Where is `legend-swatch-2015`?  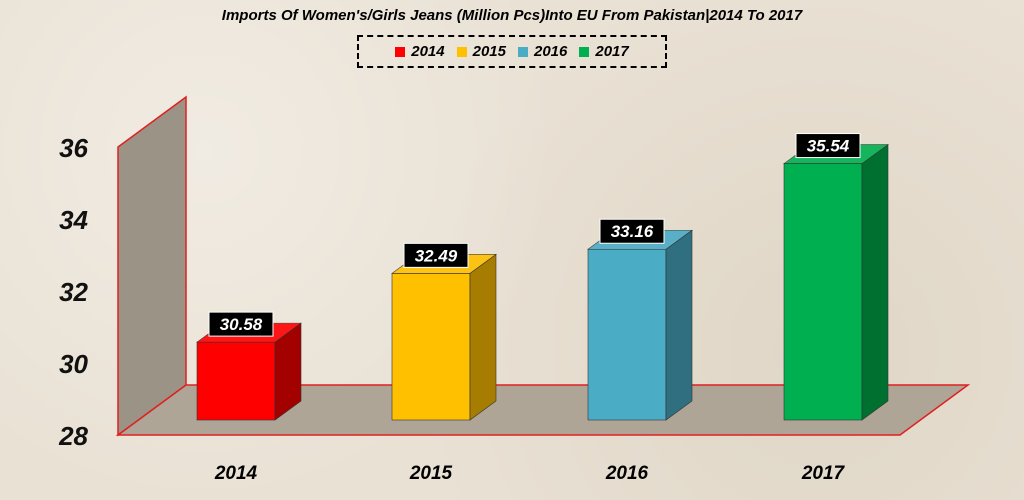 legend-swatch-2015 is located at coordinates (461, 51).